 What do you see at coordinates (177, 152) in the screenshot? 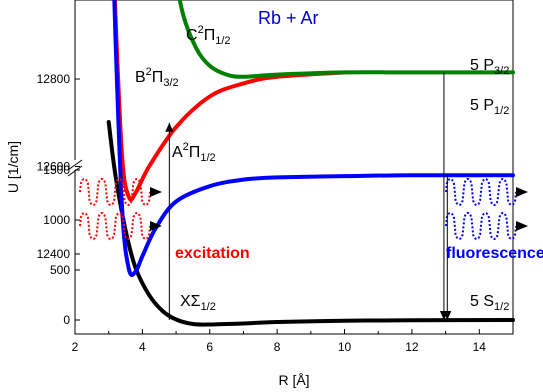
I see `a-state-letter: A` at bounding box center [177, 152].